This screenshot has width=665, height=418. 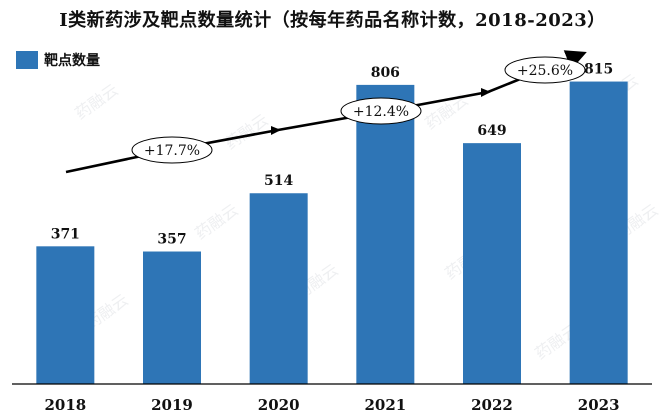 What do you see at coordinates (599, 405) in the screenshot?
I see `x-tick-label: 2023` at bounding box center [599, 405].